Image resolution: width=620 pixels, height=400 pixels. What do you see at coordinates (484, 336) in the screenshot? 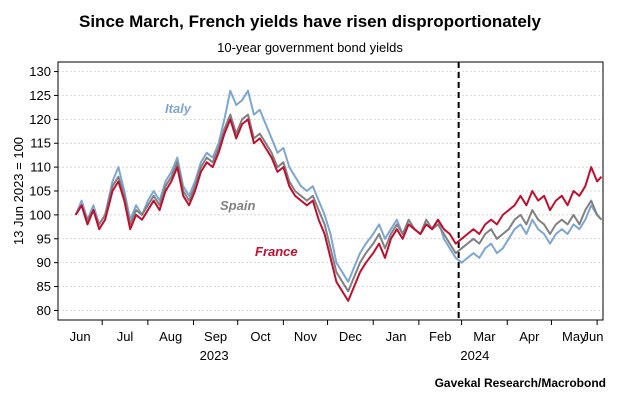
I see `x-tick-label: Mar` at bounding box center [484, 336].